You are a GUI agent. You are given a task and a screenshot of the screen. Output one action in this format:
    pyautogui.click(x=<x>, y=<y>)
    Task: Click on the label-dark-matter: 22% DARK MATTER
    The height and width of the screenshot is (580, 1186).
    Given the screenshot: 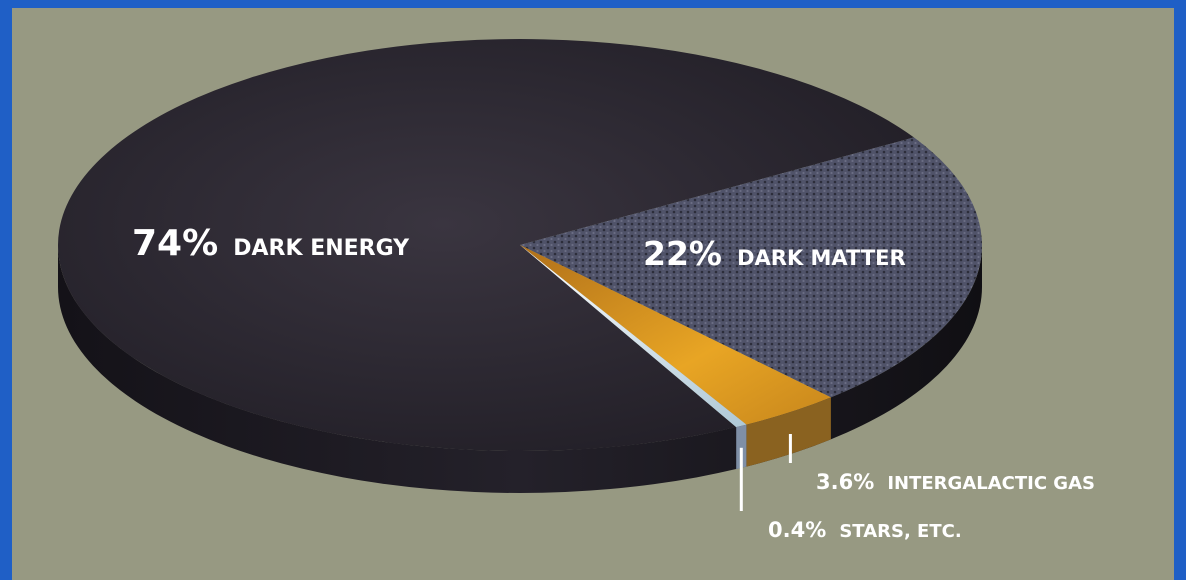 What is the action you would take?
    pyautogui.click(x=774, y=253)
    